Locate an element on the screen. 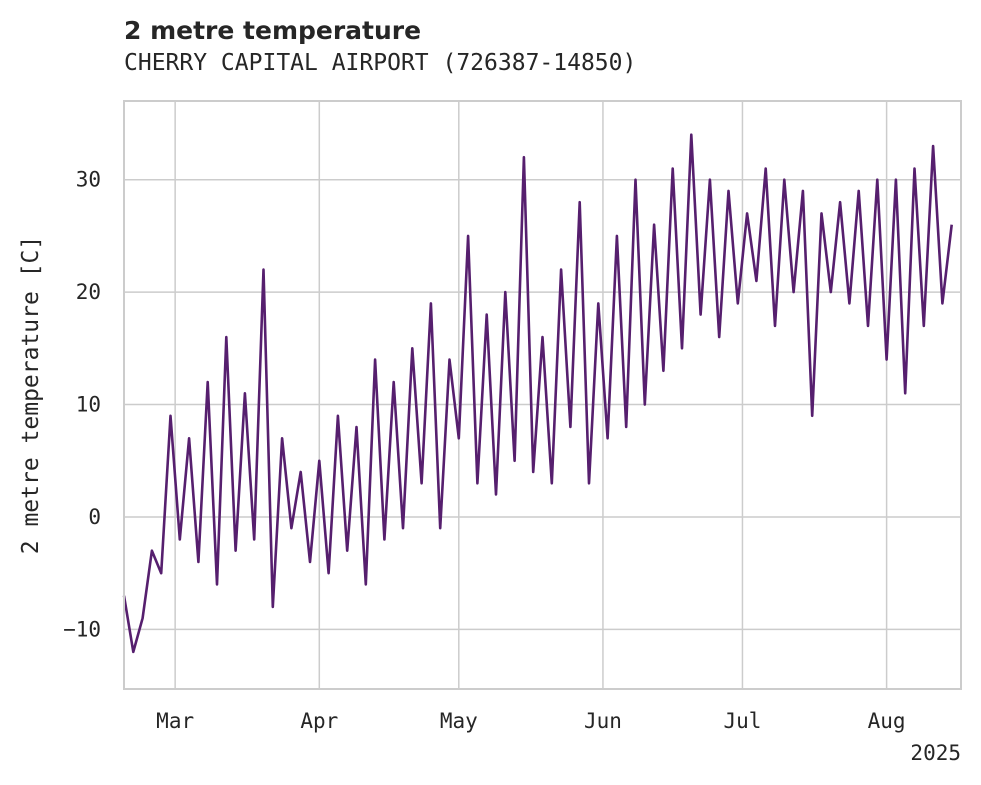 The width and height of the screenshot is (981, 785). y-tick-label-20: 20 is located at coordinates (88, 292).